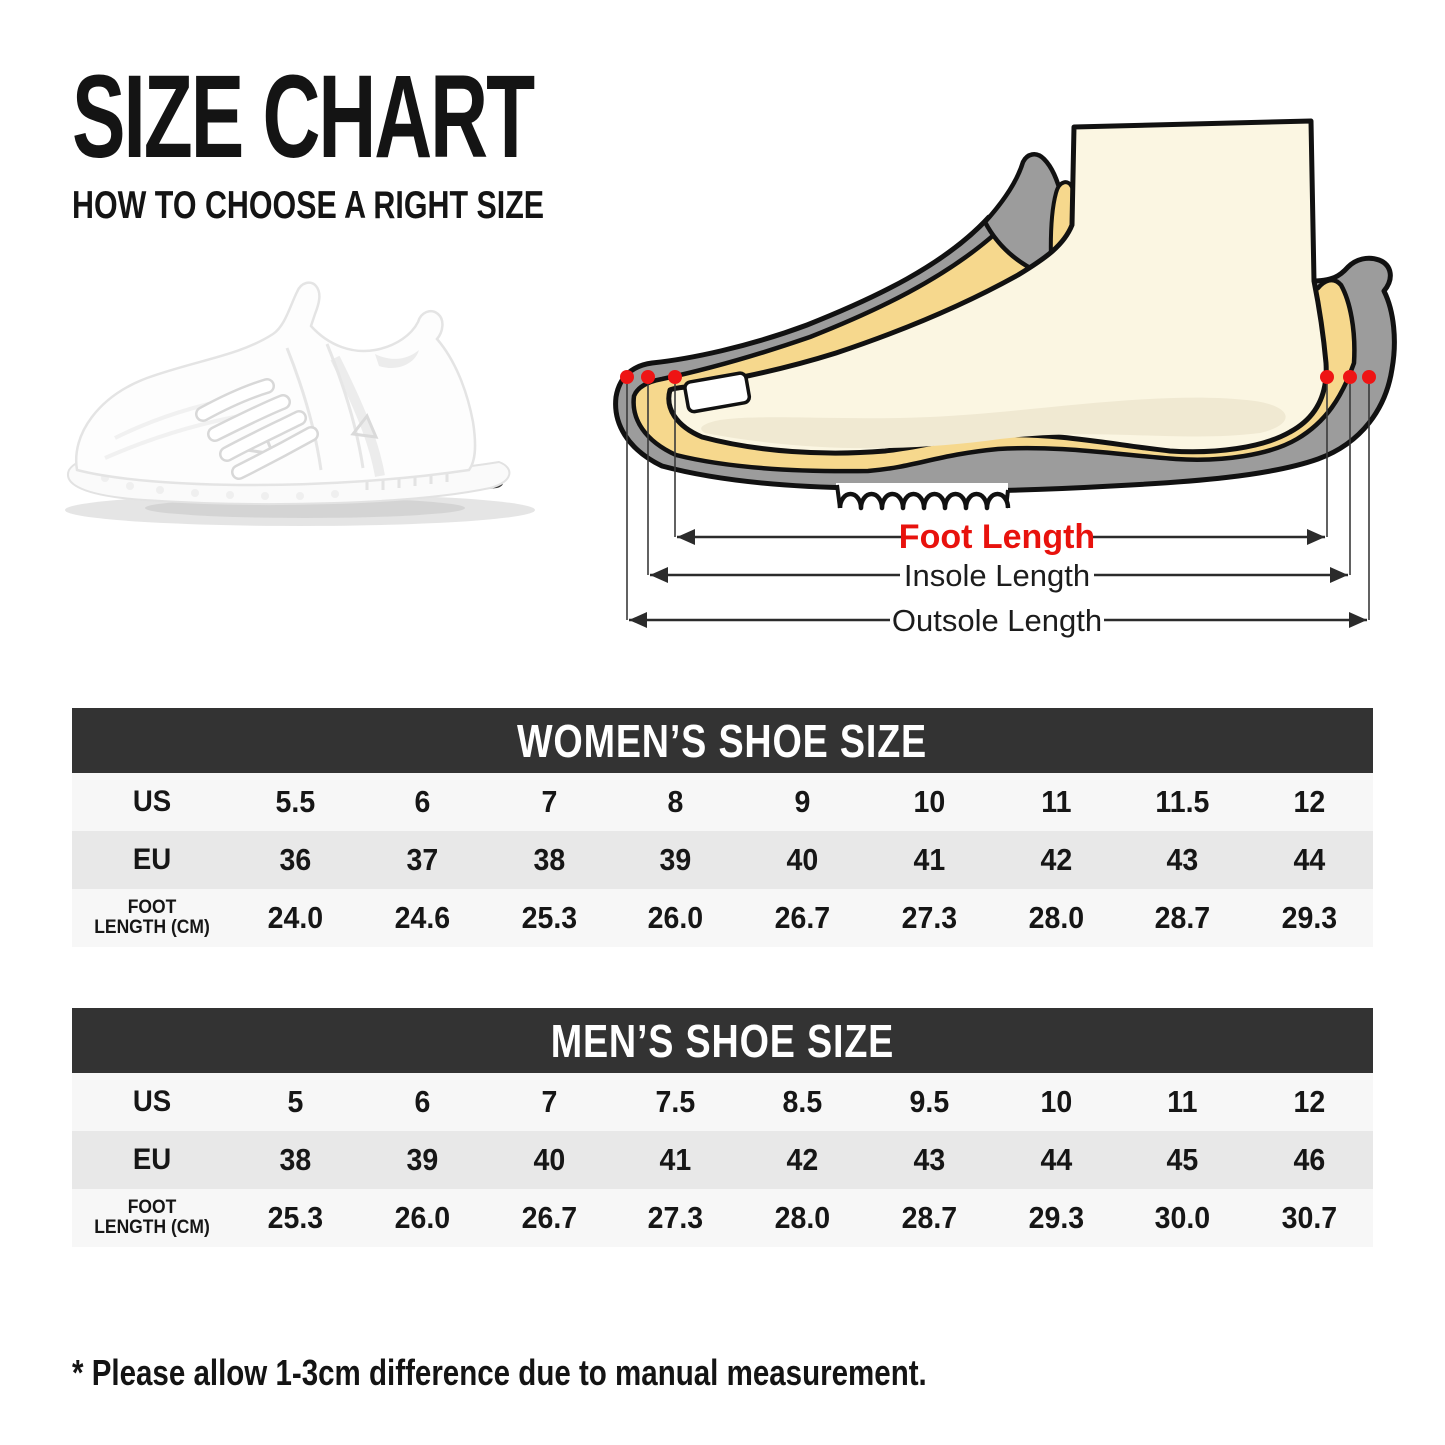 The width and height of the screenshot is (1445, 1445). I want to click on foot-illustration, so click(997, 287).